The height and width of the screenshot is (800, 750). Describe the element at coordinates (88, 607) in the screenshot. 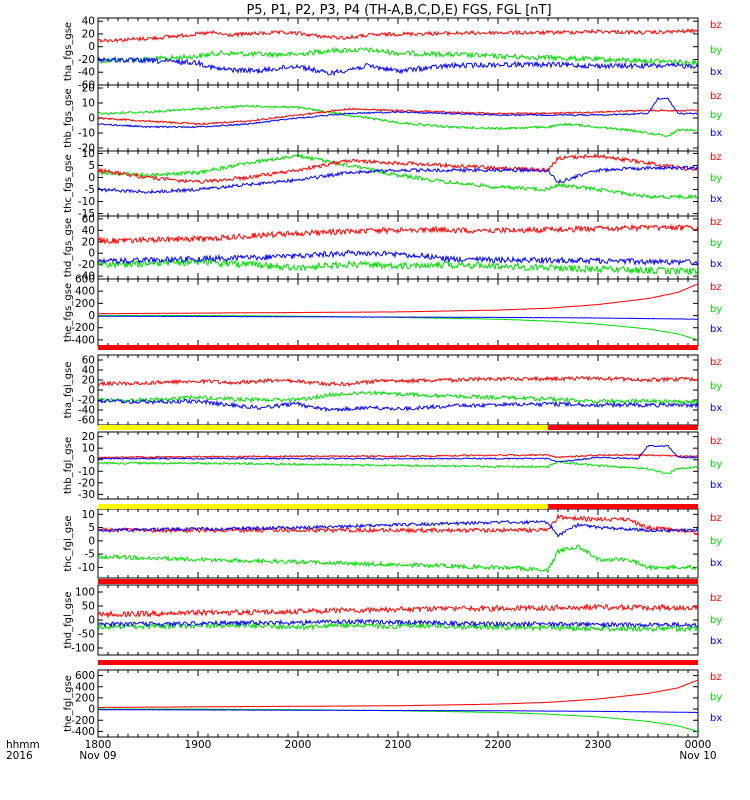

I see `y-tick-label: 50` at that location.